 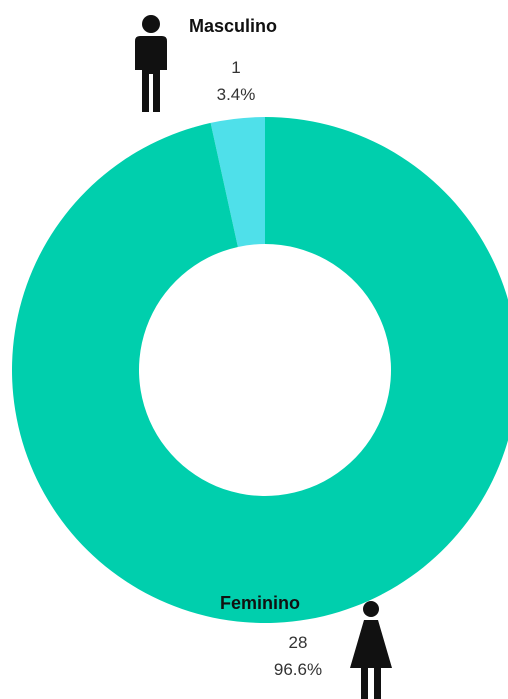 I want to click on male-person-icon, so click(x=151, y=63).